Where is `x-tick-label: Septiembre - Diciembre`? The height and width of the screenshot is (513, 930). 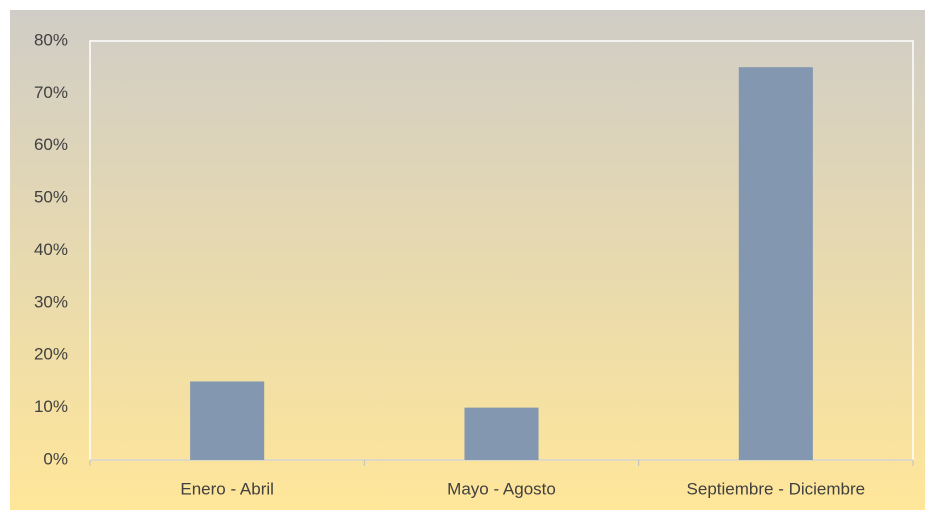 x-tick-label: Septiembre - Diciembre is located at coordinates (776, 488).